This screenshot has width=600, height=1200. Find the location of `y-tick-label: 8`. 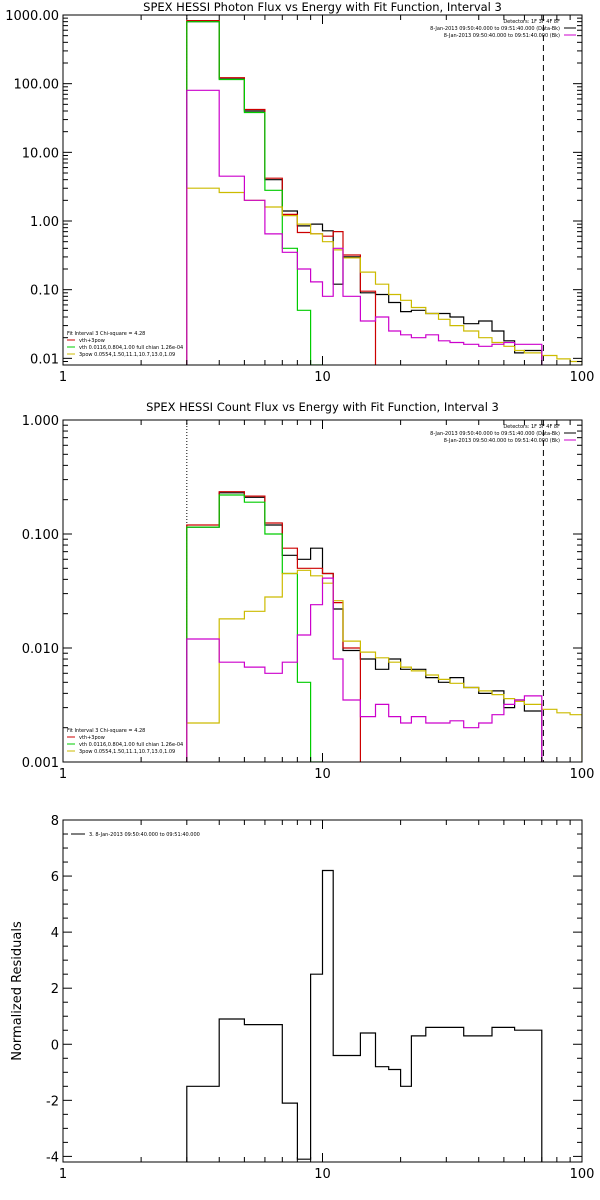

y-tick-label: 8 is located at coordinates (55, 821).